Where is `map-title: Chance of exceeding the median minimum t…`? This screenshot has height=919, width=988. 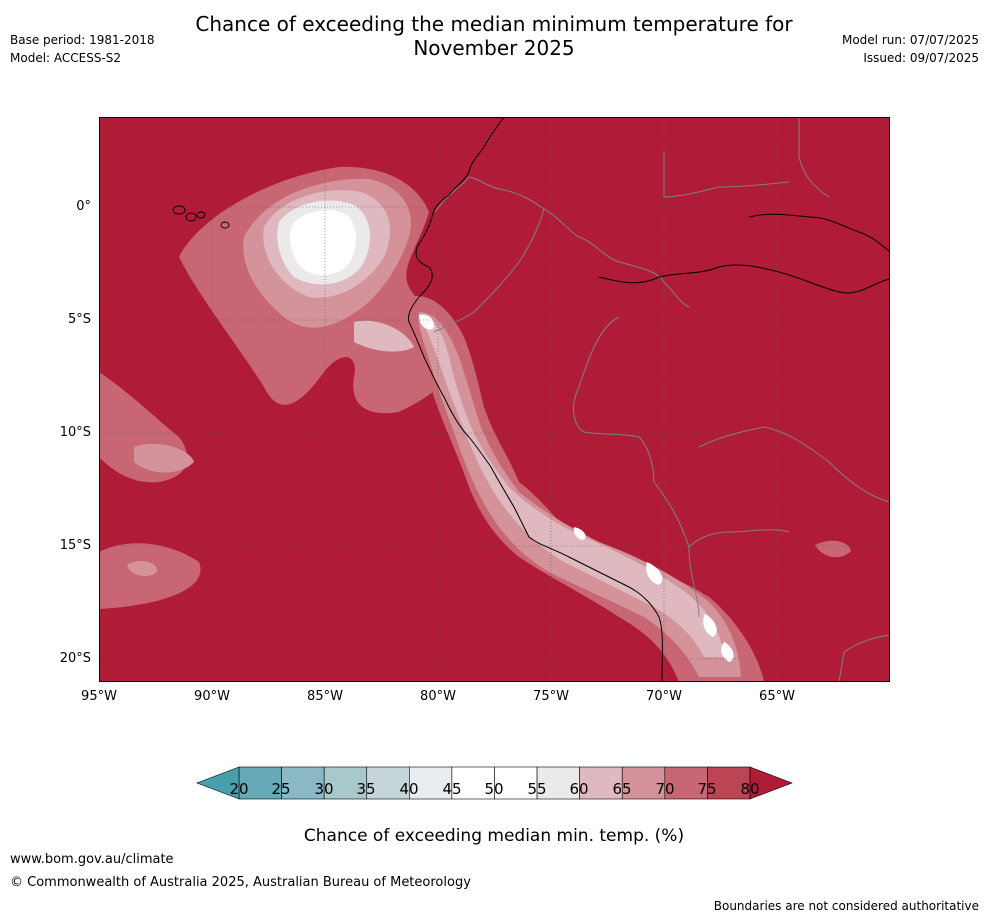
map-title: Chance of exceeding the median minimum t… is located at coordinates (494, 36).